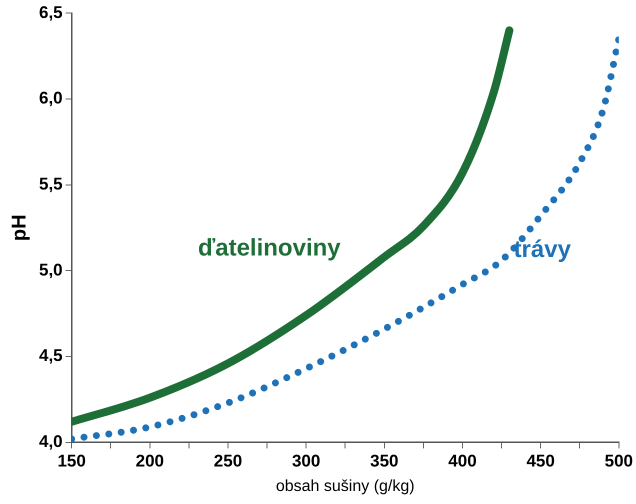 This screenshot has width=636, height=504. What do you see at coordinates (50, 270) in the screenshot?
I see `y-tick-label: 5,0` at bounding box center [50, 270].